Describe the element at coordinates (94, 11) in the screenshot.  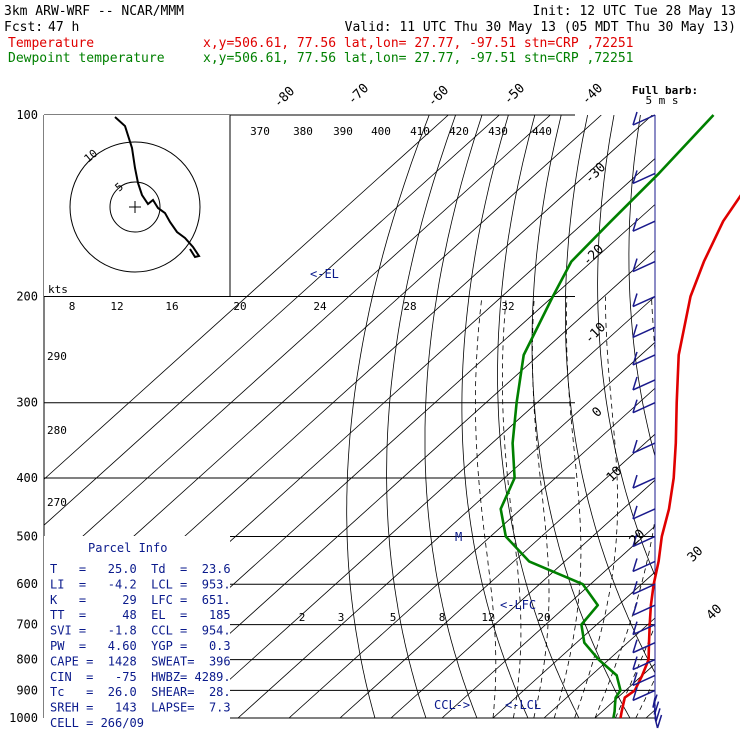
I see `model-title: 3km ARW-WRF -- NCAR/MMM` at that location.